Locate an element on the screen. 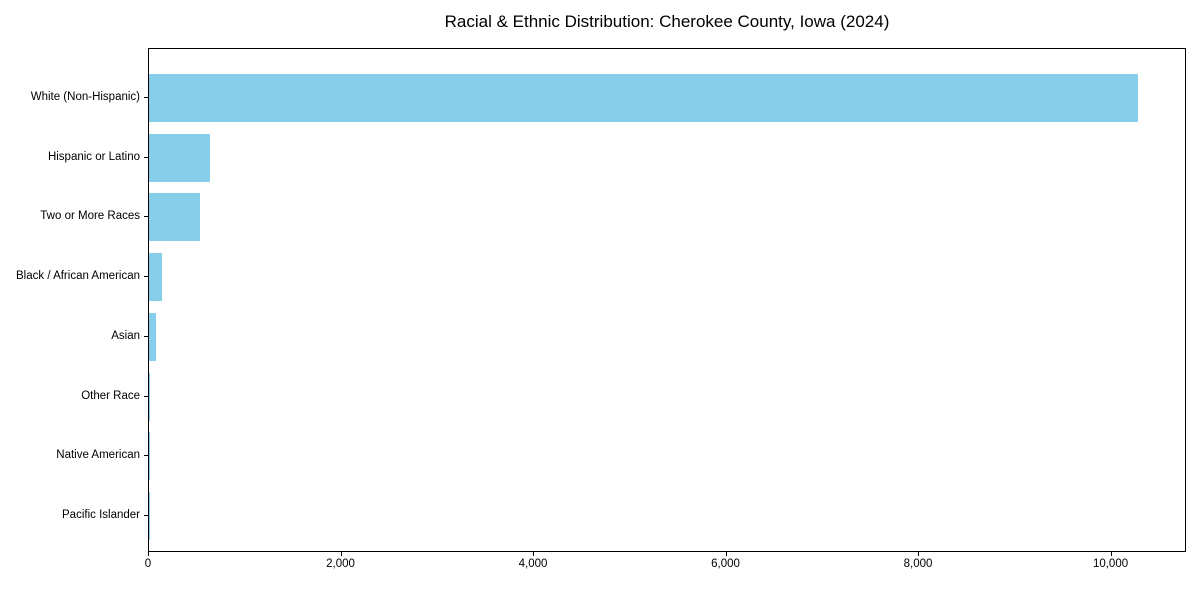  bar-white-non-hispanic is located at coordinates (643, 98).